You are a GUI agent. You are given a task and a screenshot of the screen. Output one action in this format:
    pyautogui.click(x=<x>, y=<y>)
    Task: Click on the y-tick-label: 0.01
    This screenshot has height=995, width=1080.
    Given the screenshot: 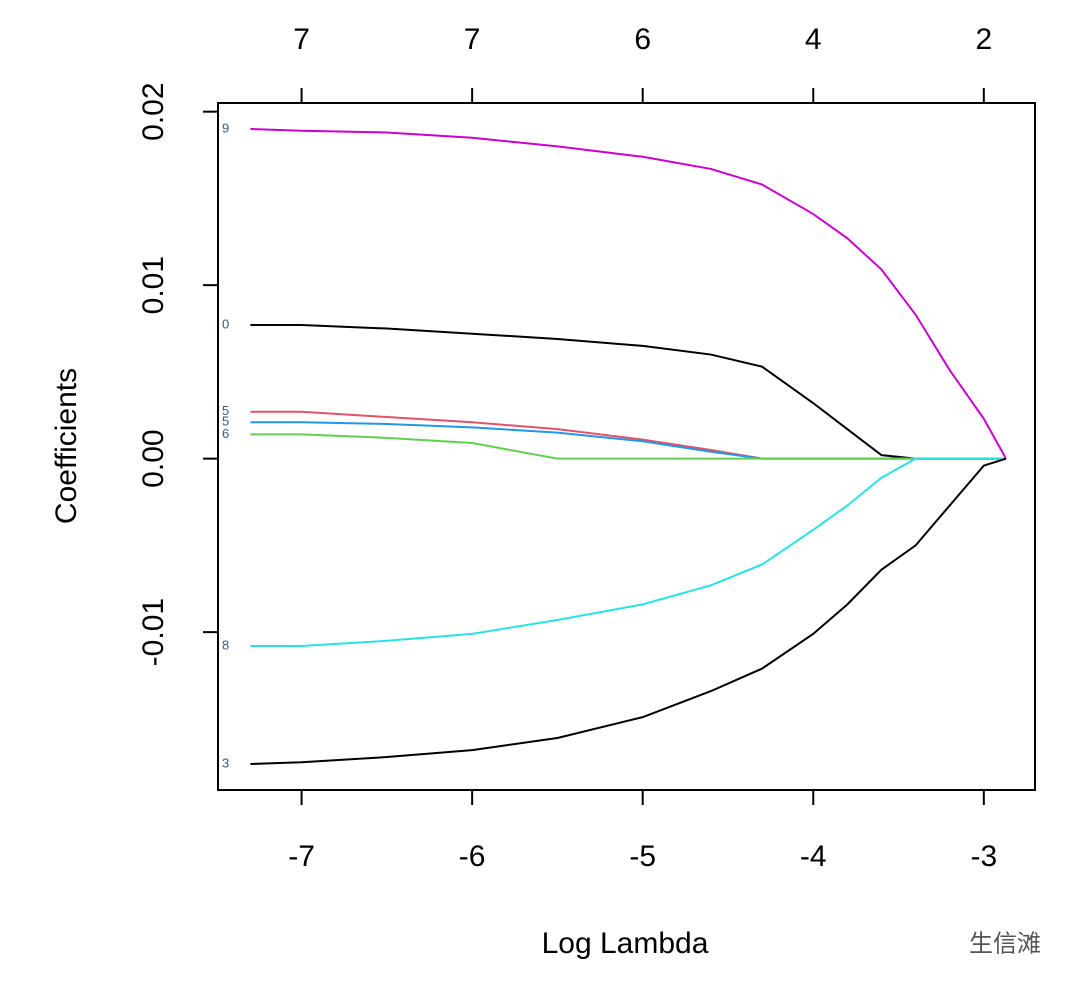 What is the action you would take?
    pyautogui.click(x=153, y=285)
    